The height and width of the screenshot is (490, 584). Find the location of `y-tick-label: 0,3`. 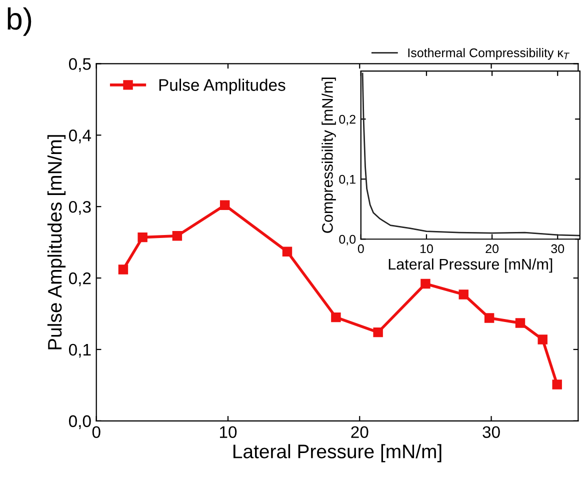

y-tick-label: 0,3 is located at coordinates (79, 207).